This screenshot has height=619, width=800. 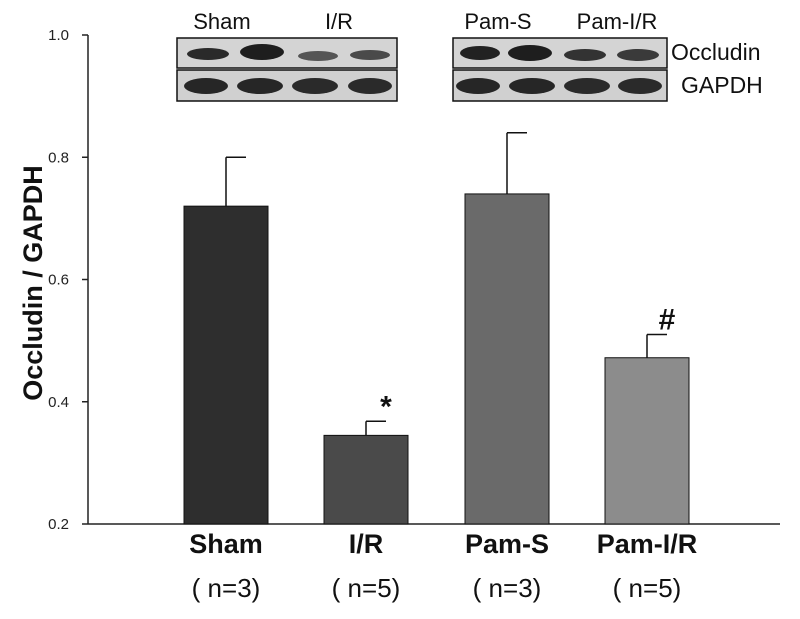 What do you see at coordinates (507, 544) in the screenshot?
I see `category-label: Pam-S` at bounding box center [507, 544].